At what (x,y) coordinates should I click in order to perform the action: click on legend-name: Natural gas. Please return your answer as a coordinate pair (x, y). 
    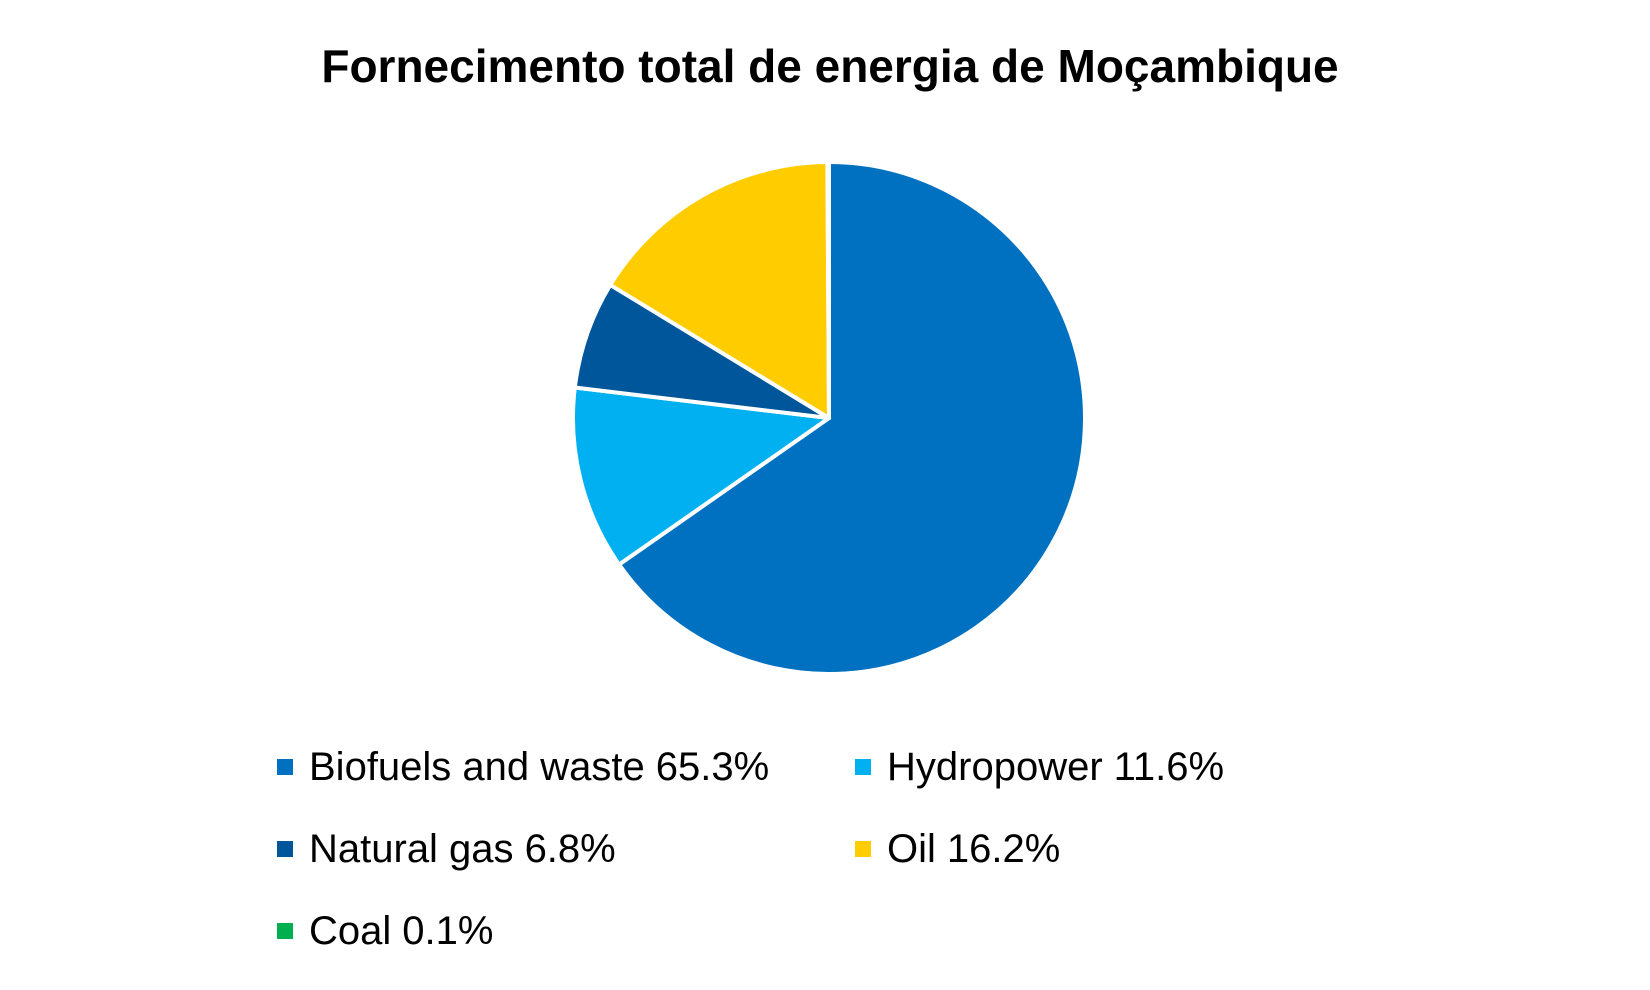
    Looking at the image, I should click on (411, 849).